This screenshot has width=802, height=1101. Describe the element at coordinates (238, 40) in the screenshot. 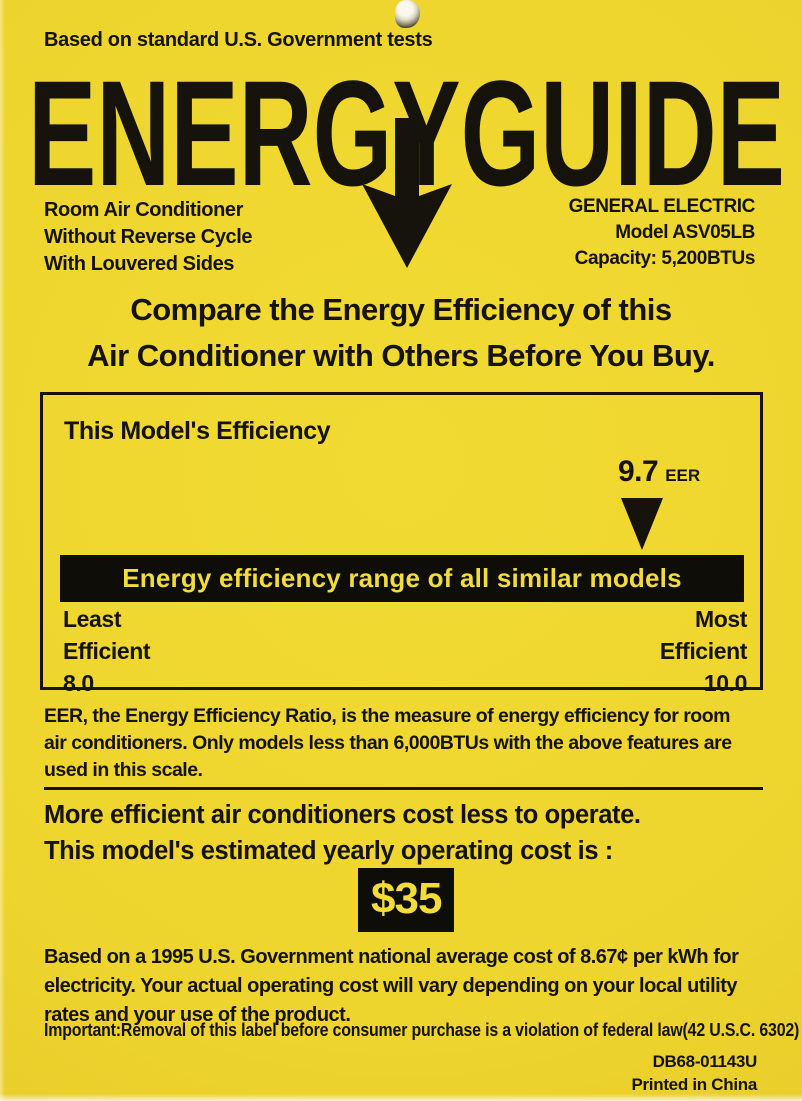

I see `government-tests-tagline: Based on standard U.S. Government tests` at that location.